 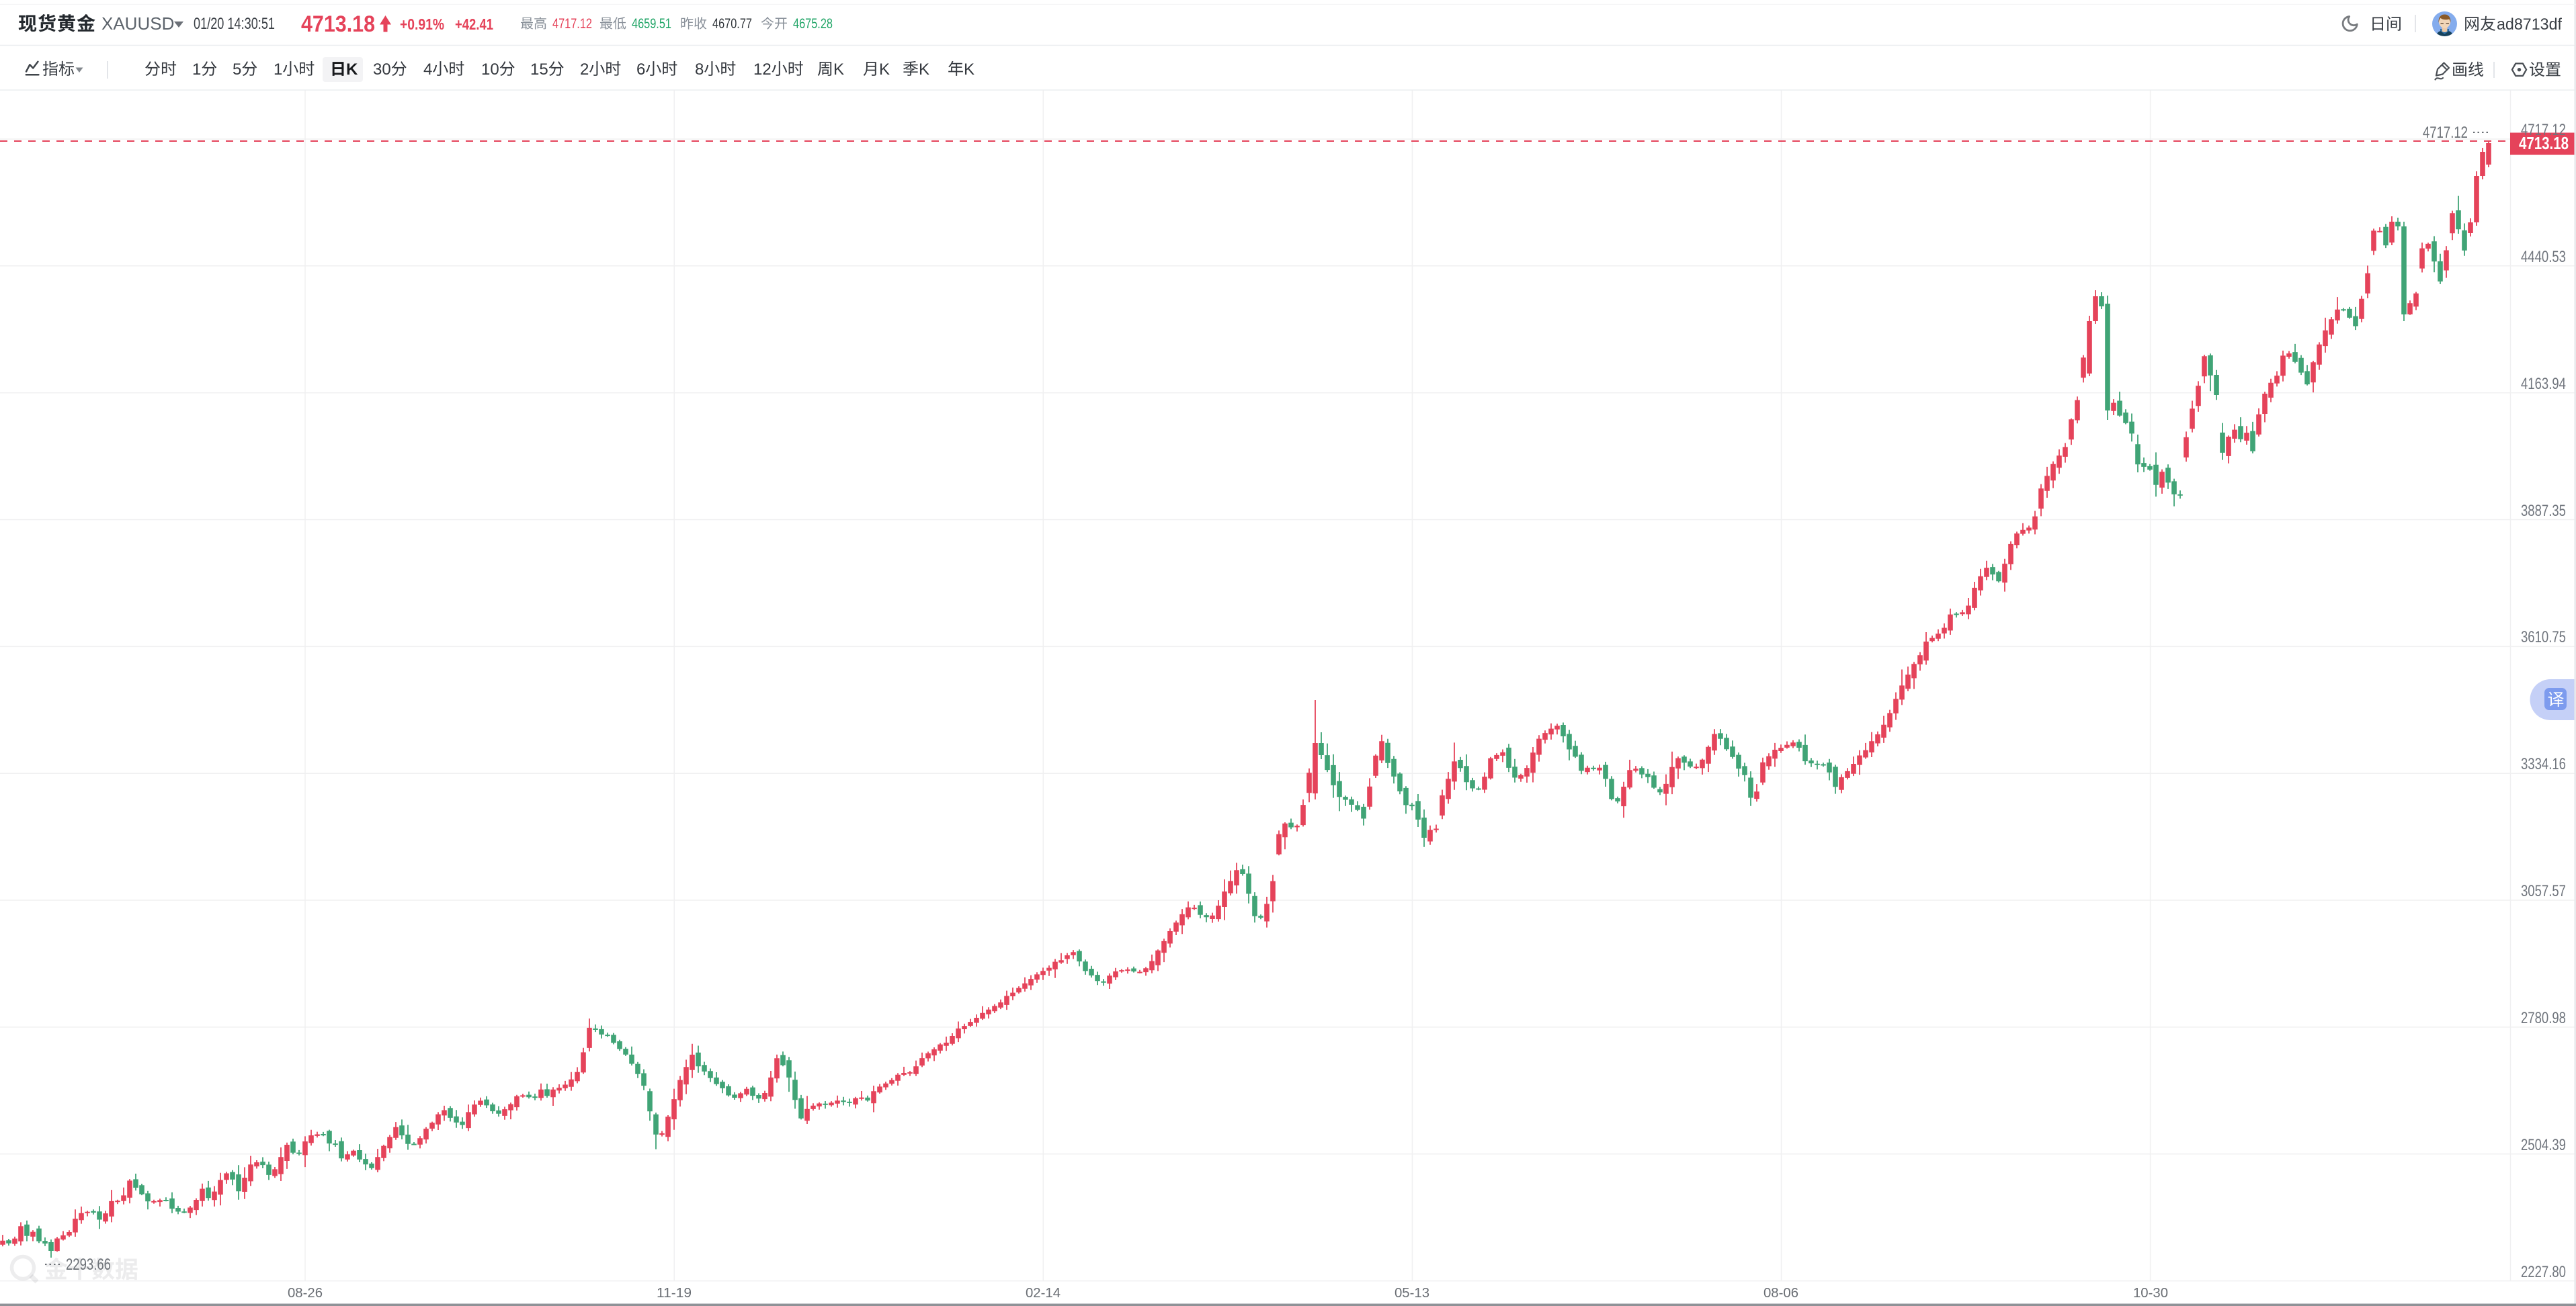 What do you see at coordinates (2543, 384) in the screenshot?
I see `svg-text: 4163.94` at bounding box center [2543, 384].